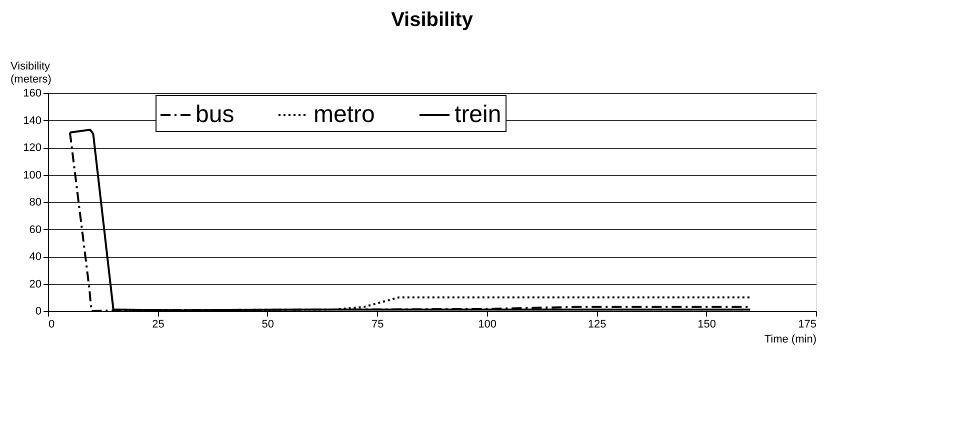 The height and width of the screenshot is (439, 959). Describe the element at coordinates (378, 324) in the screenshot. I see `x-tick-label: 75` at that location.